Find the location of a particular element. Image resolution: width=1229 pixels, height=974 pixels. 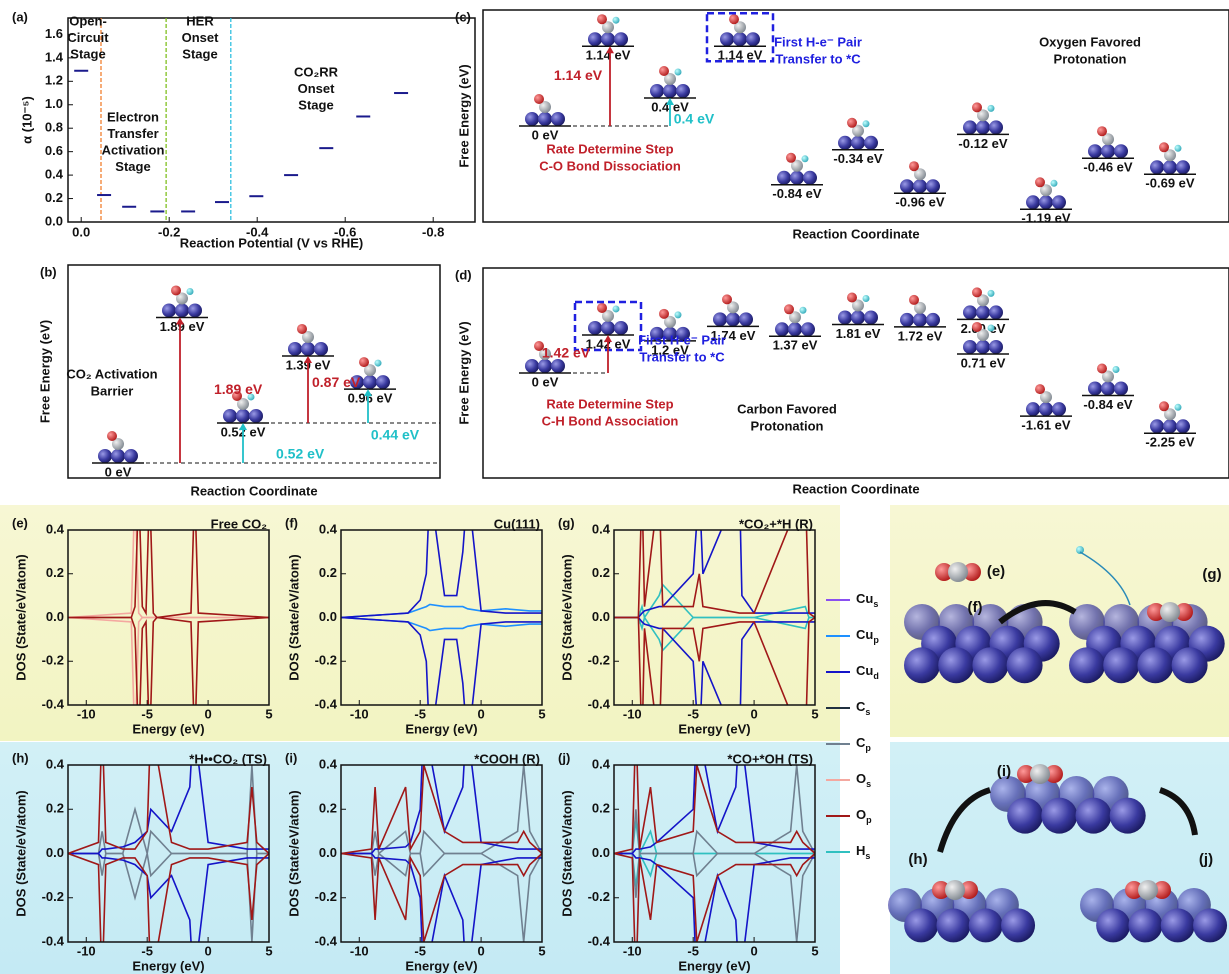

legend-entry: Op is located at coordinates (864, 816).